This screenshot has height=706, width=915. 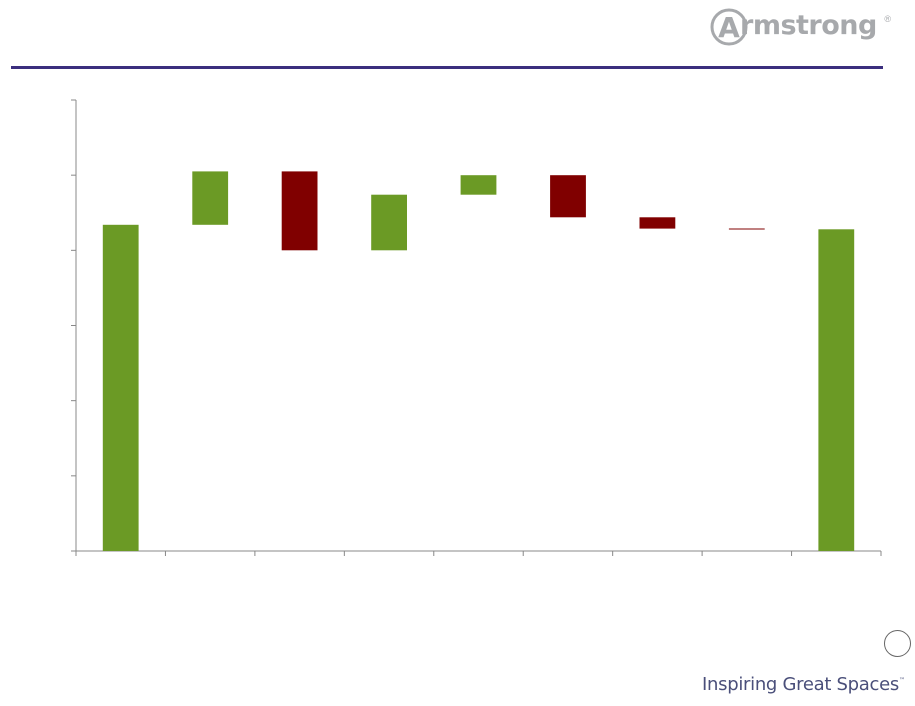 I want to click on header-divider, so click(x=447, y=67).